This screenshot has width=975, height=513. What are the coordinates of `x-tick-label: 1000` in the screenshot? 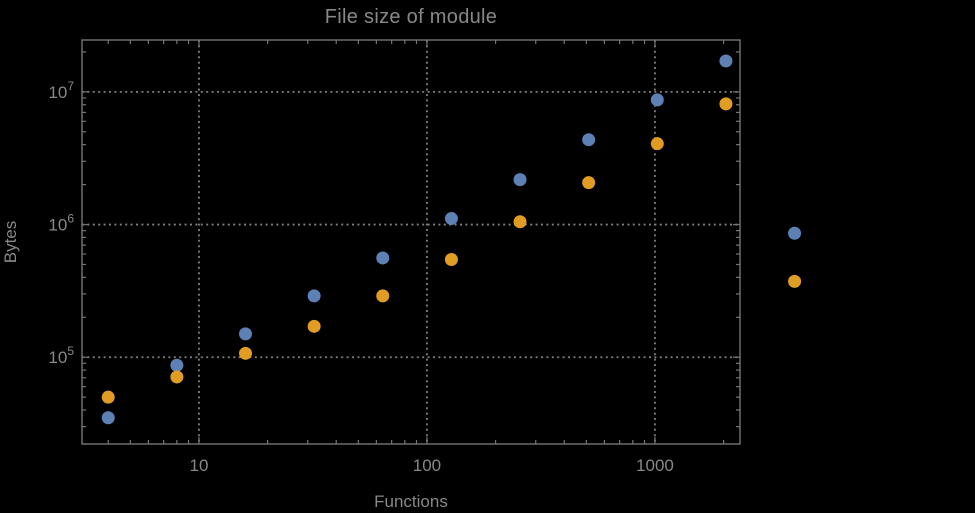 It's located at (655, 465).